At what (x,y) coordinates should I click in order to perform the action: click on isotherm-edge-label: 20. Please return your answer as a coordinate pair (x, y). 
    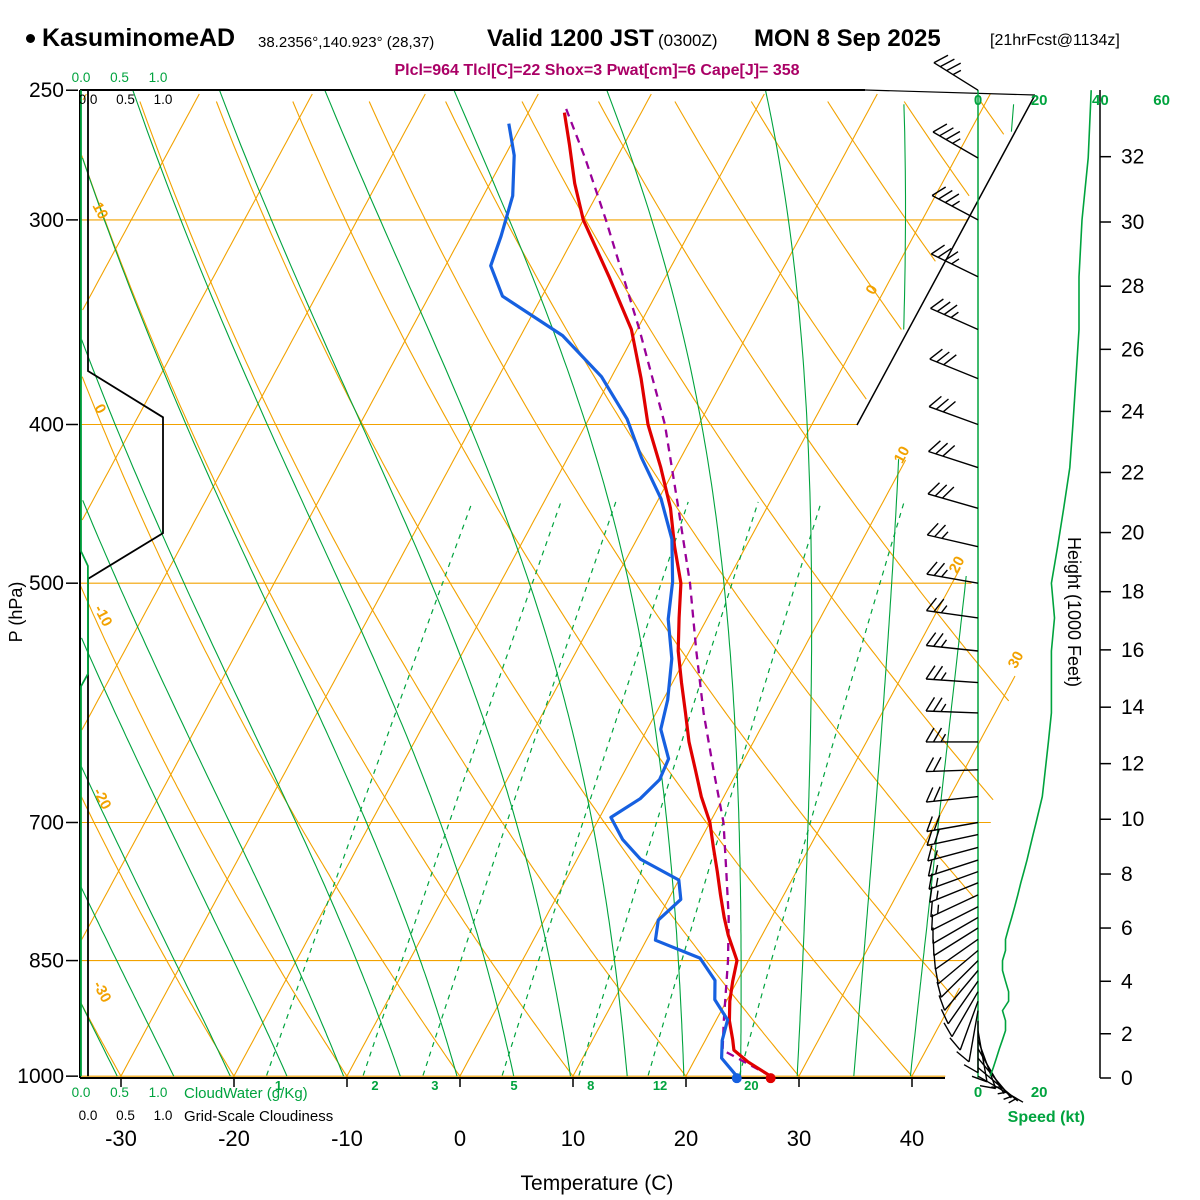
    Looking at the image, I should click on (957, 565).